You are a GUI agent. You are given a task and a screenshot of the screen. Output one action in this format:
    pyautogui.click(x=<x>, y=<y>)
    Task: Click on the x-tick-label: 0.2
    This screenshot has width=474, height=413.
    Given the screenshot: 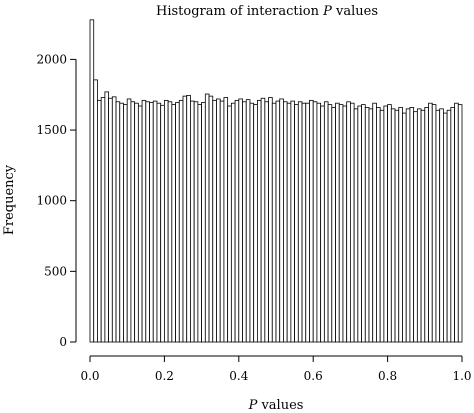 What is the action you would take?
    pyautogui.click(x=164, y=376)
    